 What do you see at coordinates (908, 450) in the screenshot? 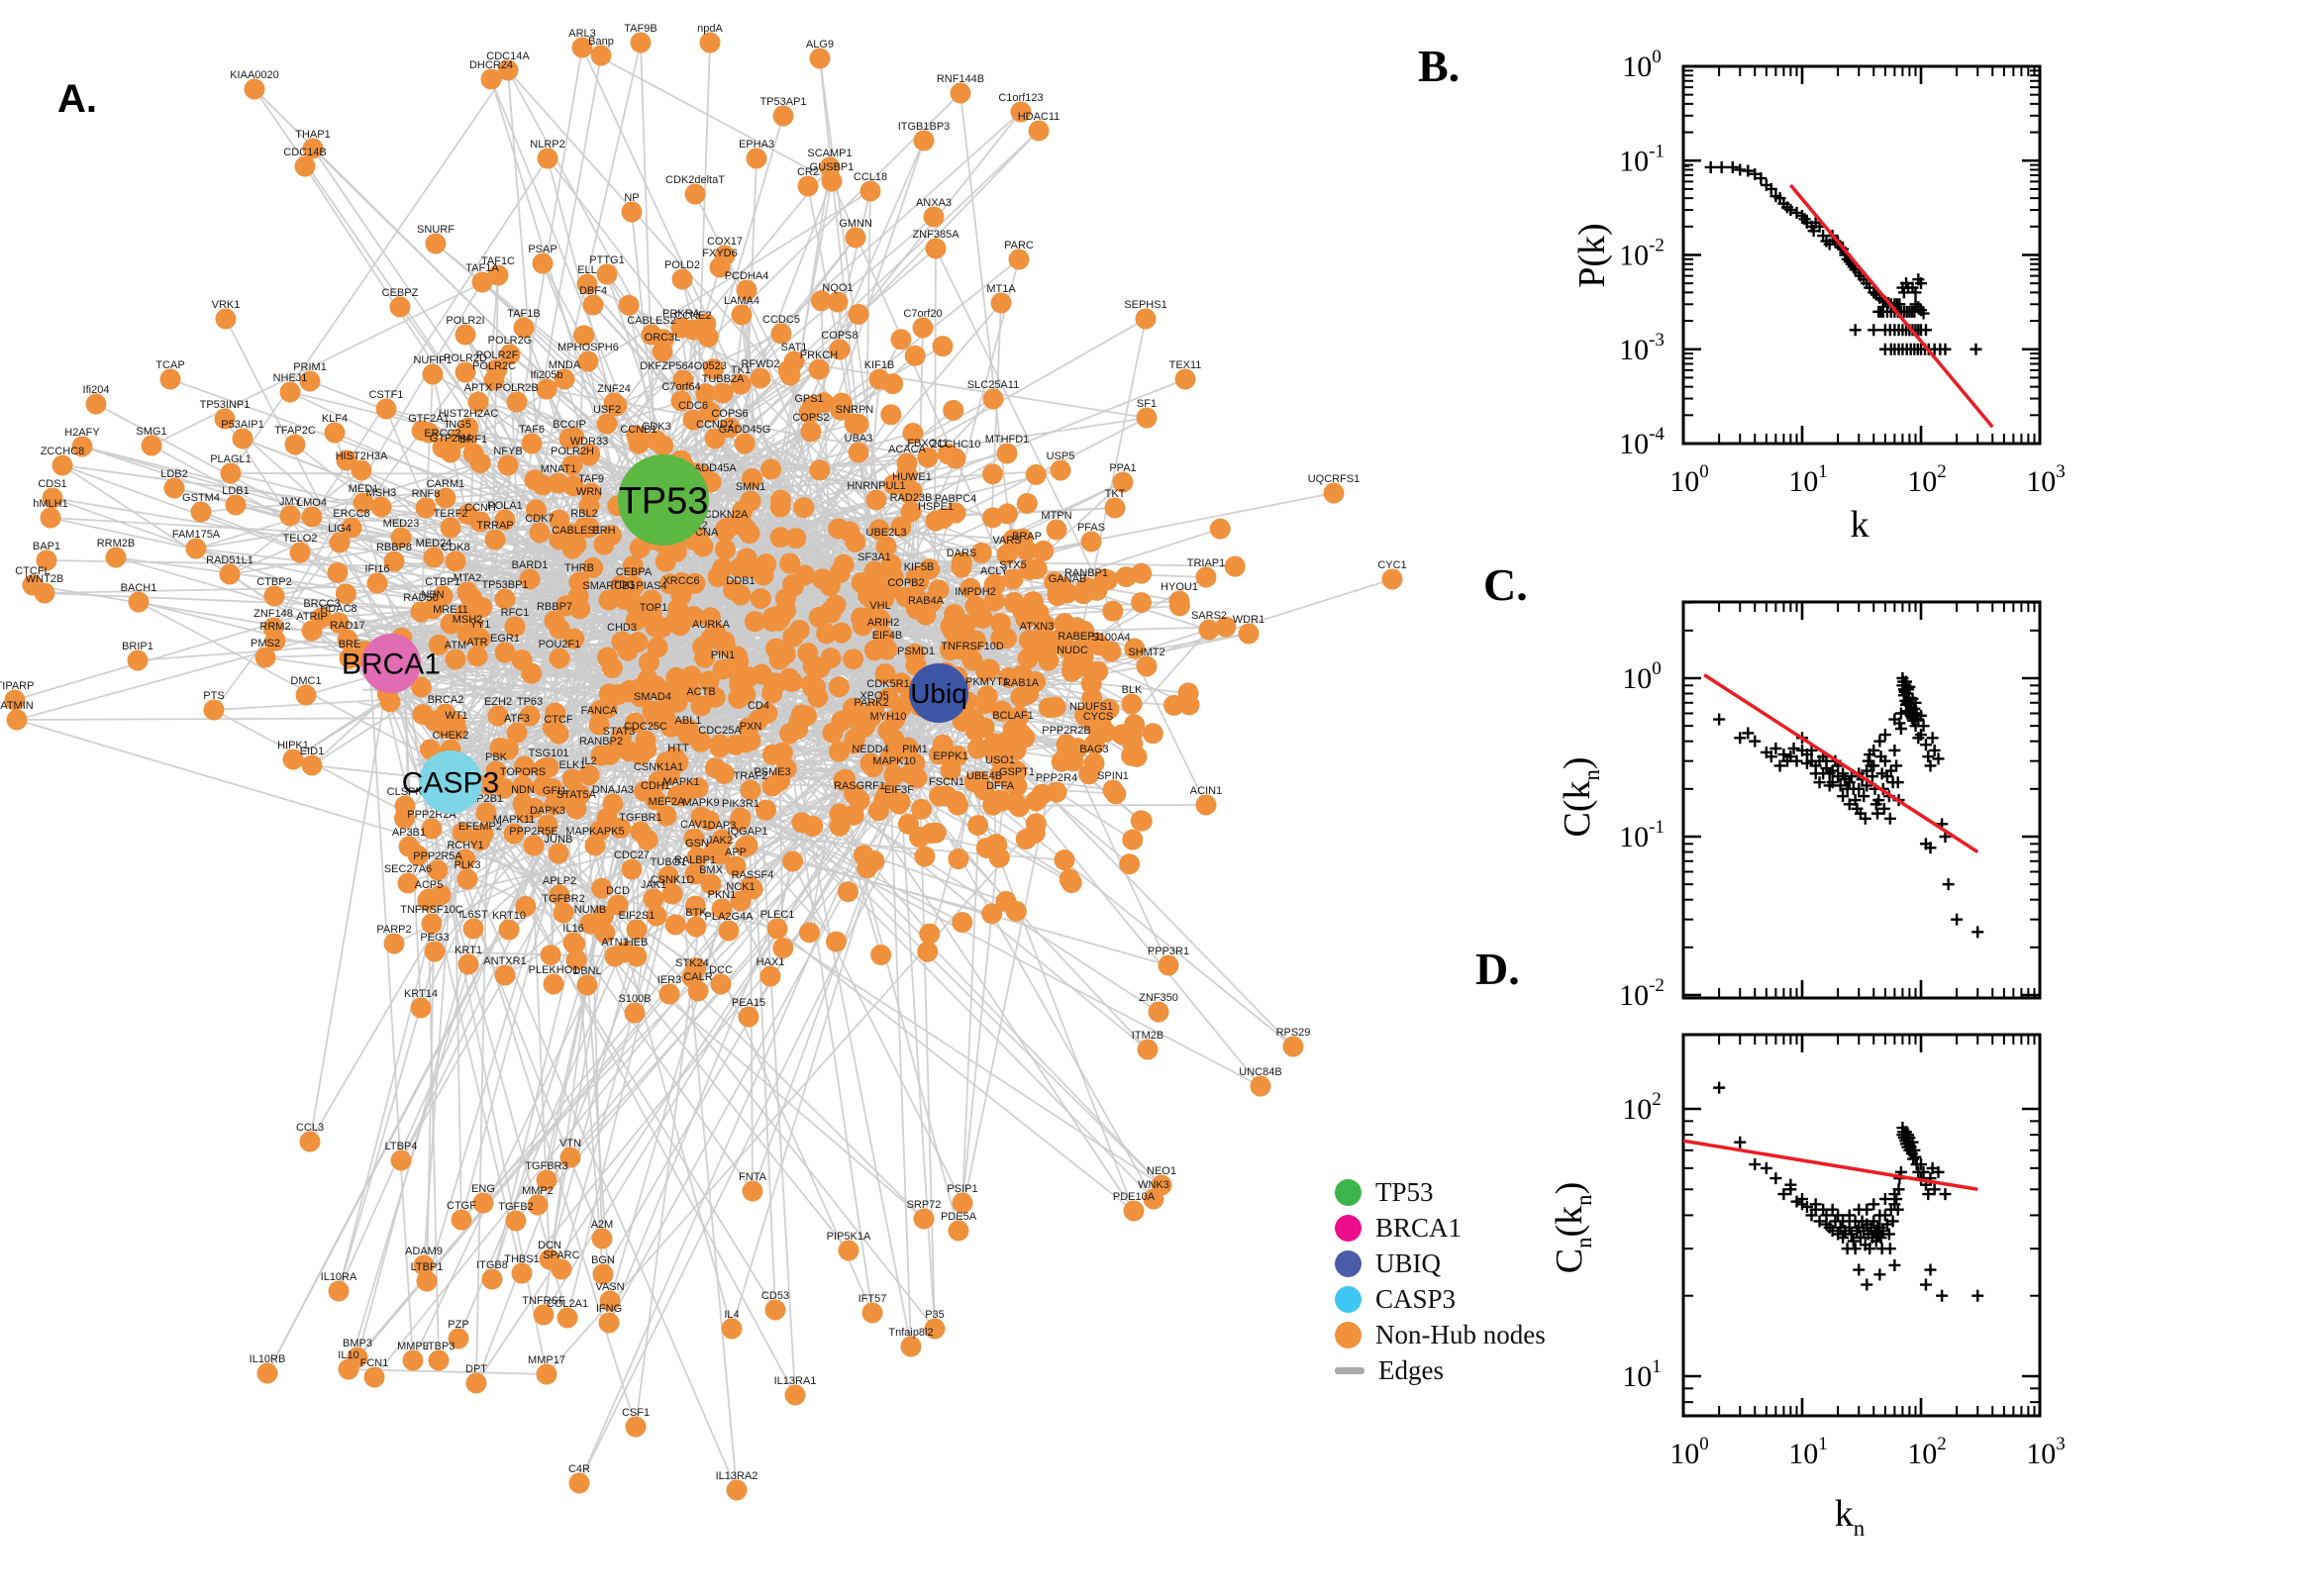
I see `network-node-label: ACACA` at bounding box center [908, 450].